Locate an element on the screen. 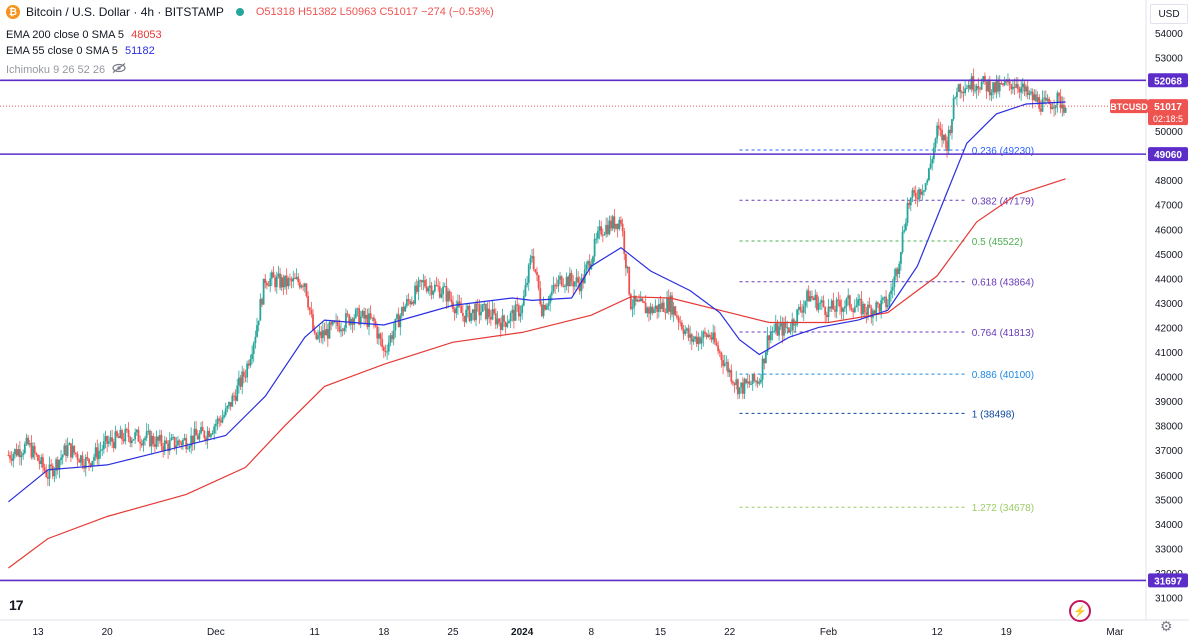 Image resolution: width=1189 pixels, height=640 pixels. tradingview-logo-icon: 17 is located at coordinates (16, 605).